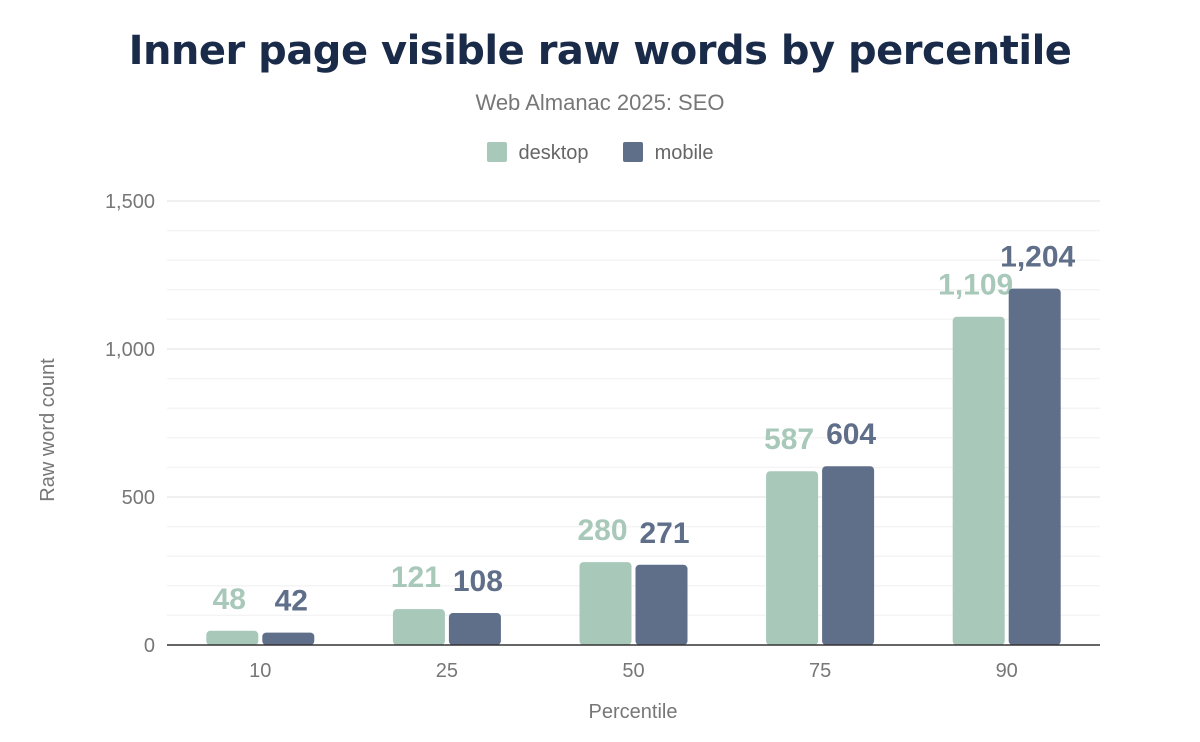 The width and height of the screenshot is (1200, 742). I want to click on data-label-desktop: 1,109, so click(975, 285).